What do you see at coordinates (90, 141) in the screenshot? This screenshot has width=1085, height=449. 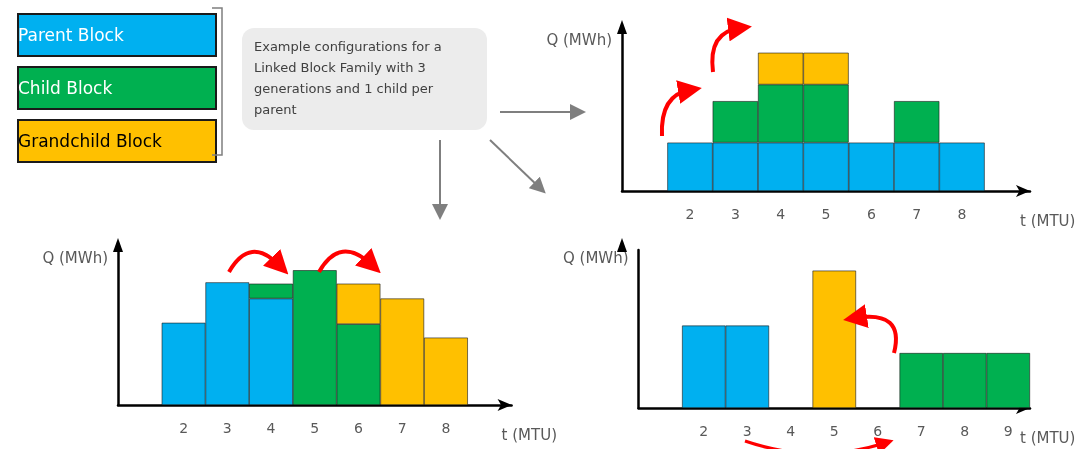 I see `text: Grandchild Block` at bounding box center [90, 141].